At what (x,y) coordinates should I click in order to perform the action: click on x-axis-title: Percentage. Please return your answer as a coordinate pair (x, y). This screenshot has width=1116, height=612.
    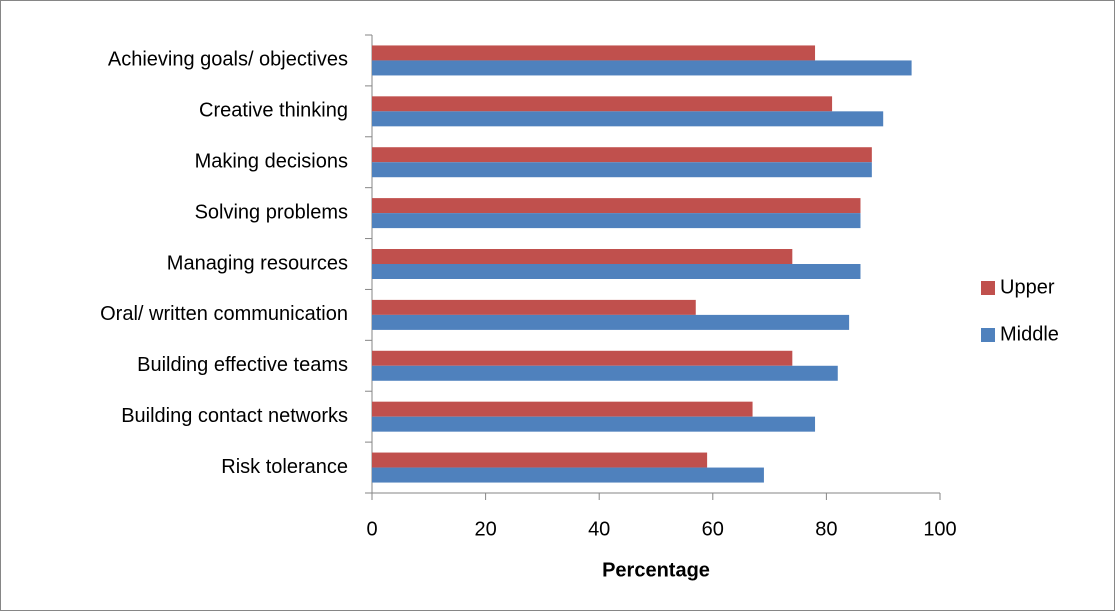
    Looking at the image, I should click on (656, 570).